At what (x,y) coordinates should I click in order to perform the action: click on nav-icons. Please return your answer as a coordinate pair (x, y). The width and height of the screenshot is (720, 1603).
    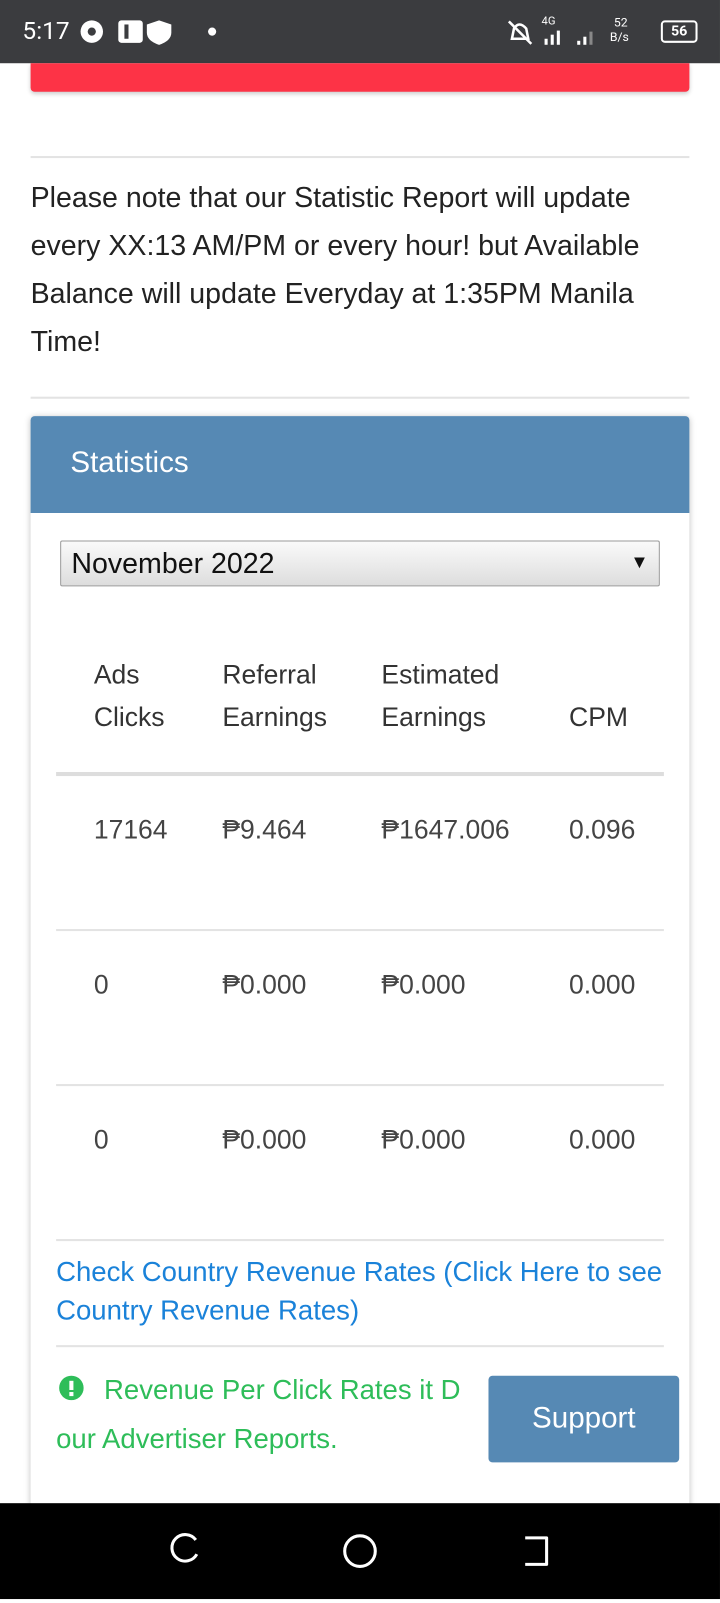
    Looking at the image, I should click on (359, 1550).